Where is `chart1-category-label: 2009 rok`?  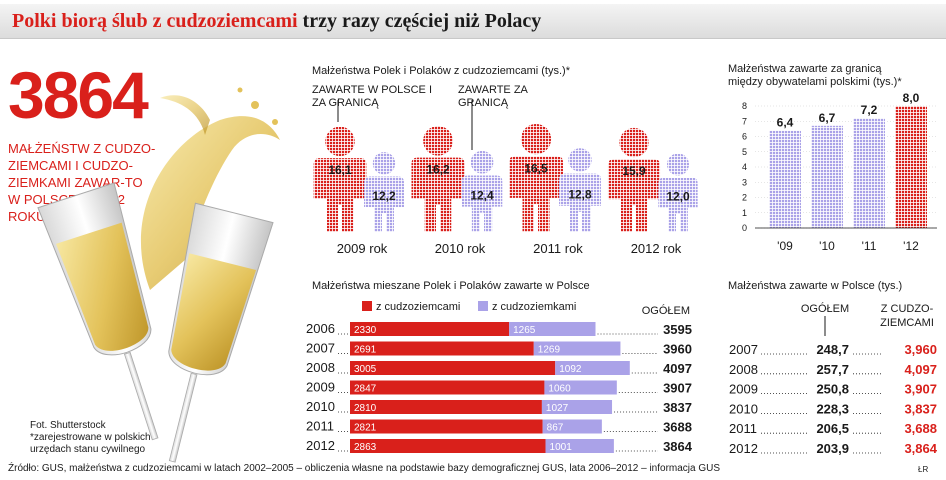
chart1-category-label: 2009 rok is located at coordinates (362, 248).